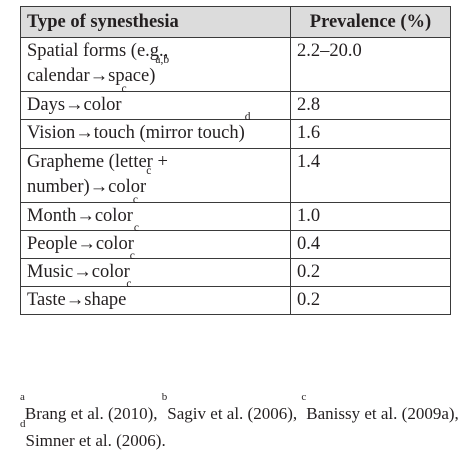 The image size is (474, 472). Describe the element at coordinates (370, 175) in the screenshot. I see `prevalence-cell: 1.4` at that location.